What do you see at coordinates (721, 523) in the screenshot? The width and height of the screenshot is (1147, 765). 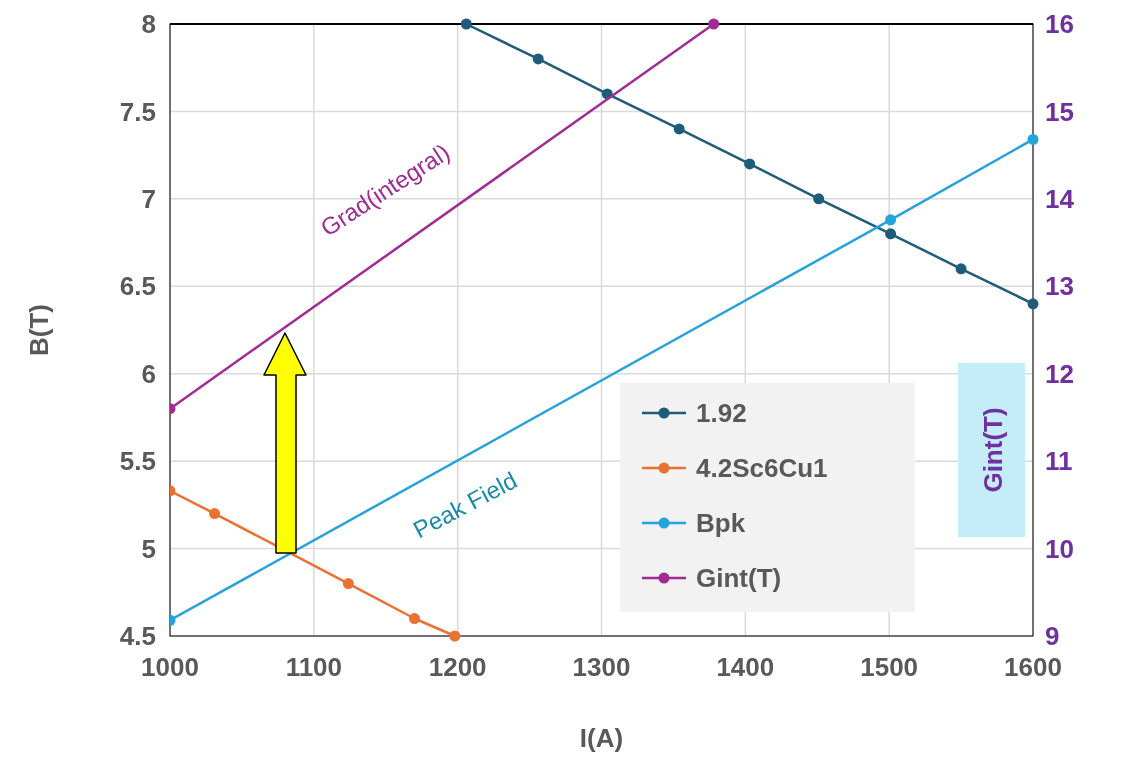 I see `legend-label: Bpk` at bounding box center [721, 523].